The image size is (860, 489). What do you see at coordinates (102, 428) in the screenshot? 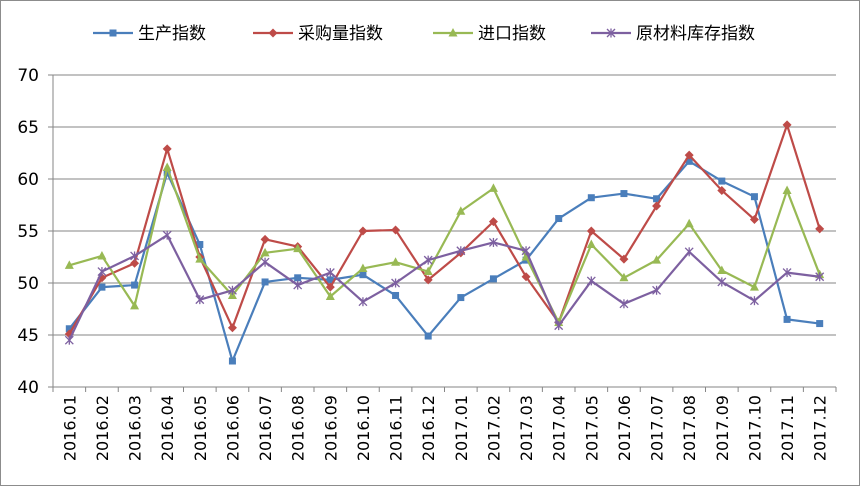
I see `x-tick-label: 2016.02` at bounding box center [102, 428].